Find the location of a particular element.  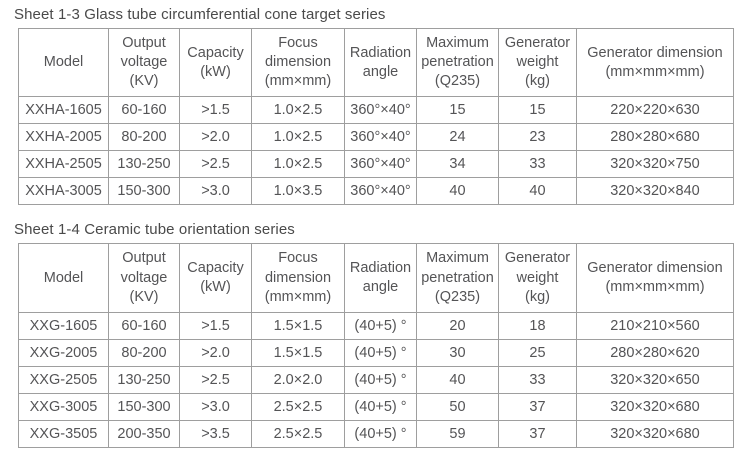

cell: XXHA-2005 is located at coordinates (63, 137).